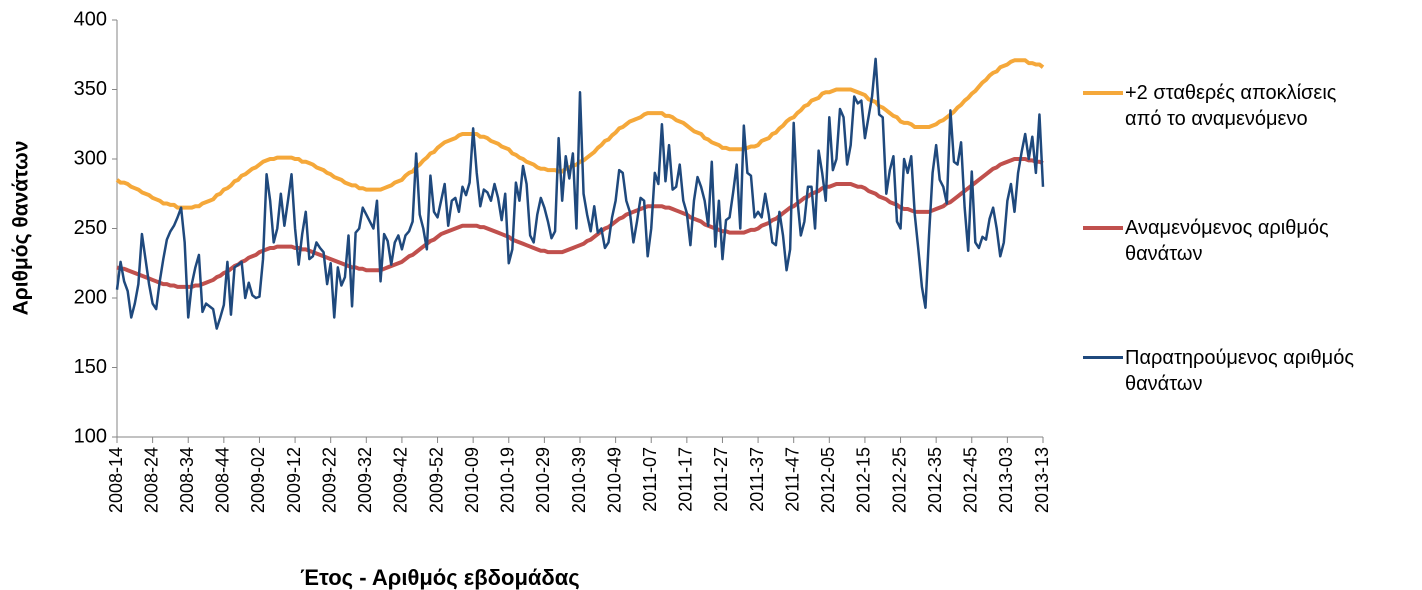 The height and width of the screenshot is (590, 1422). What do you see at coordinates (1042, 480) in the screenshot?
I see `x-tick-label: 2013-13` at bounding box center [1042, 480].